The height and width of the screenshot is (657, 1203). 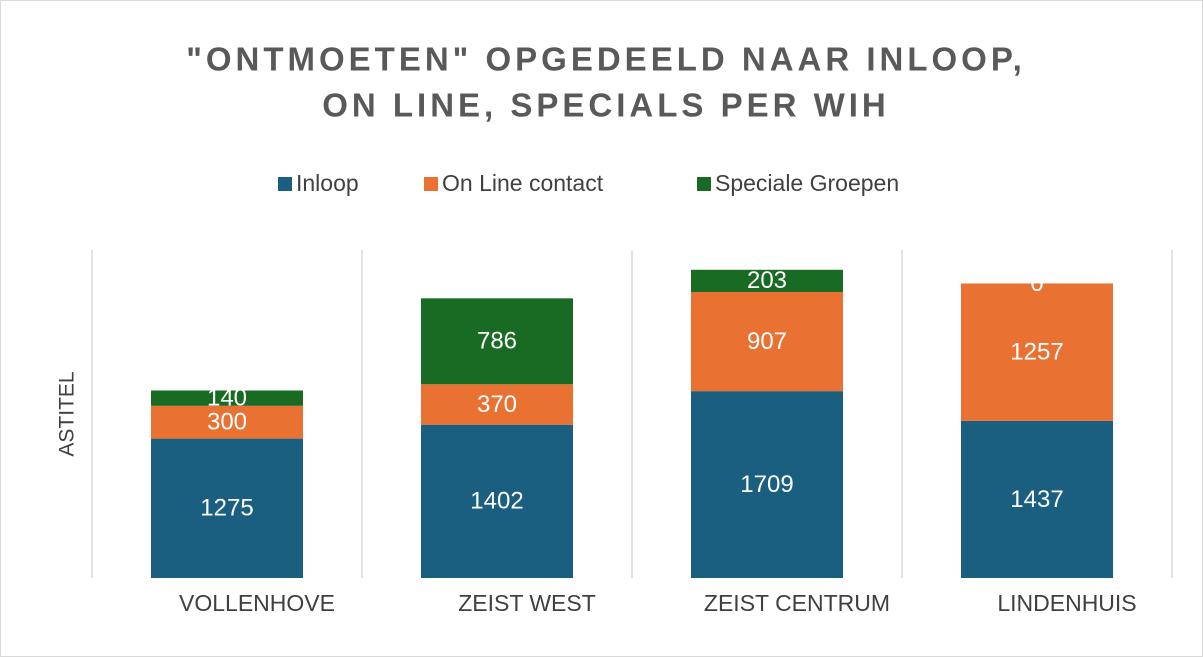 I want to click on y-axis-label: ASTITEL, so click(x=67, y=413).